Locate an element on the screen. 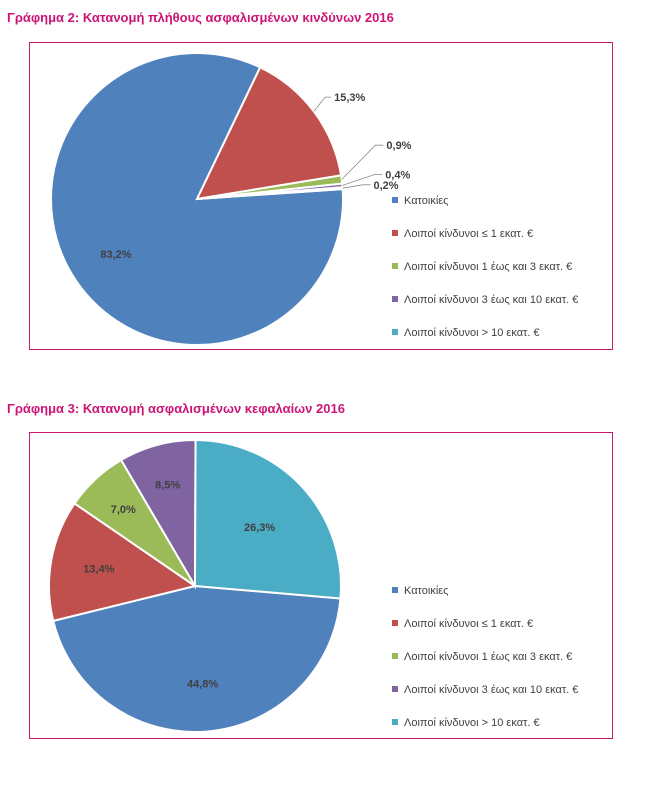 This screenshot has width=666, height=792. data-label: 0,9% is located at coordinates (398, 146).